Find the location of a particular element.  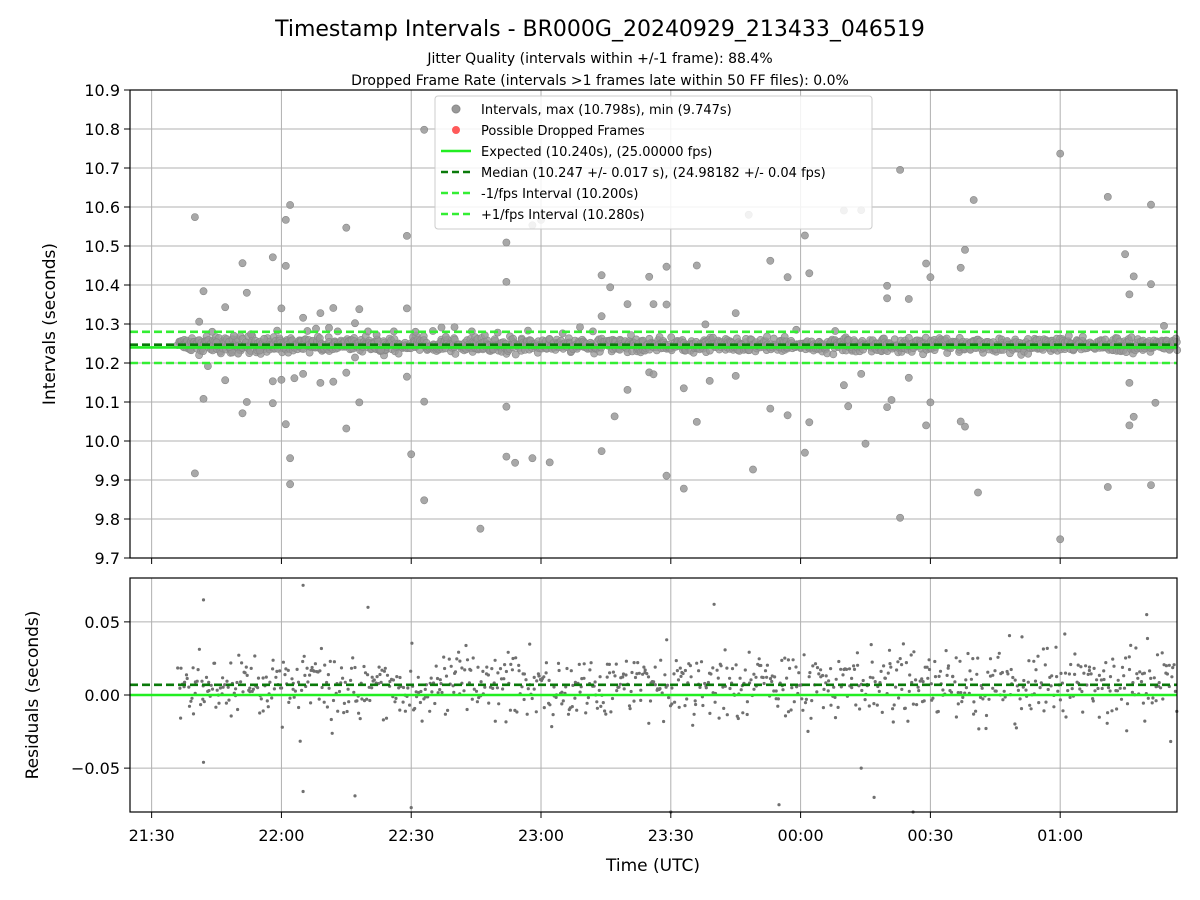

bottom-y-ticks: 0.05 0.00 −0.05 is located at coordinates (100, 695).